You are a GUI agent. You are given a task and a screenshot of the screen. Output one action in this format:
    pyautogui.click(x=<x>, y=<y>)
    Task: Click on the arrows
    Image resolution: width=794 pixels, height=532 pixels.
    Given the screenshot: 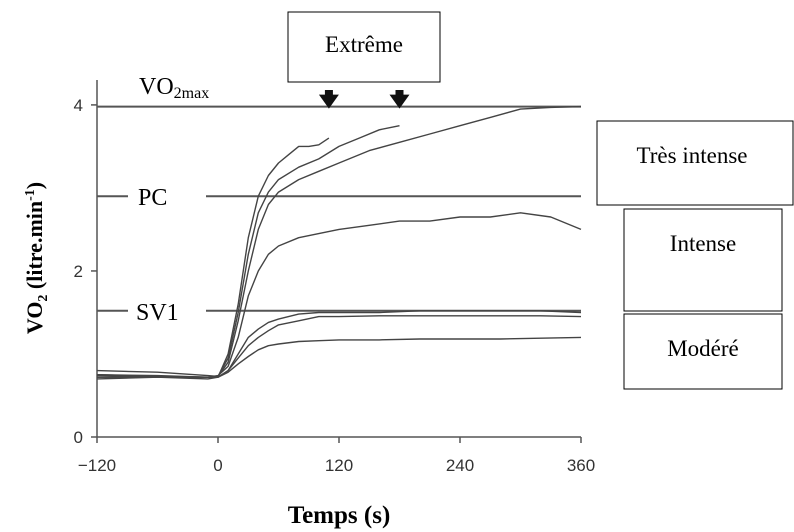 What is the action you would take?
    pyautogui.click(x=364, y=99)
    